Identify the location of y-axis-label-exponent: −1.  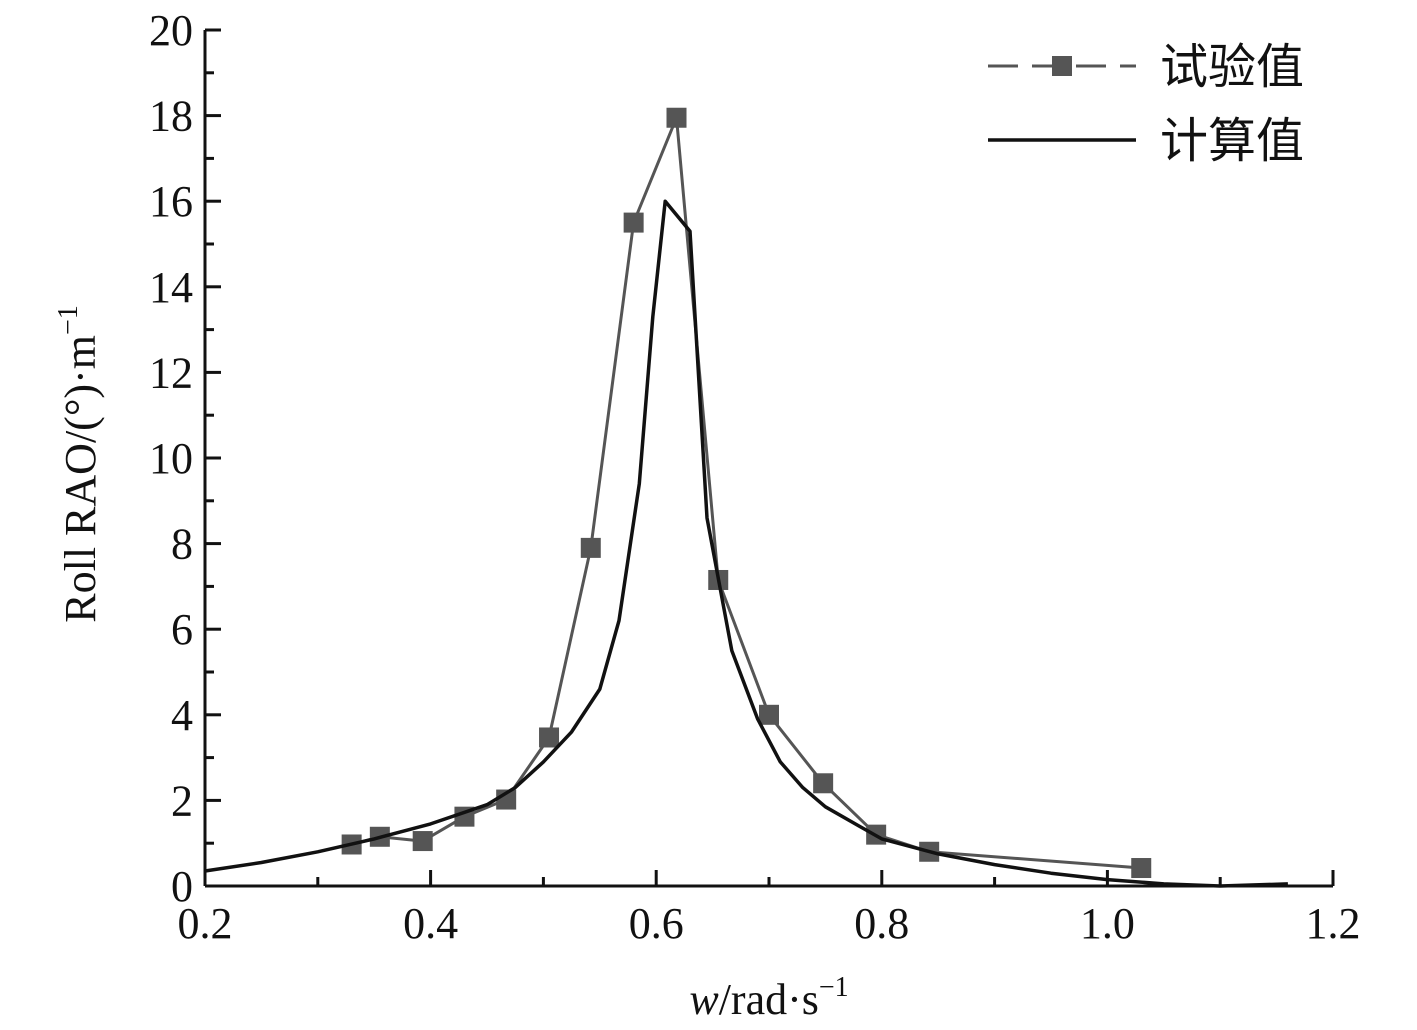
(68, 320).